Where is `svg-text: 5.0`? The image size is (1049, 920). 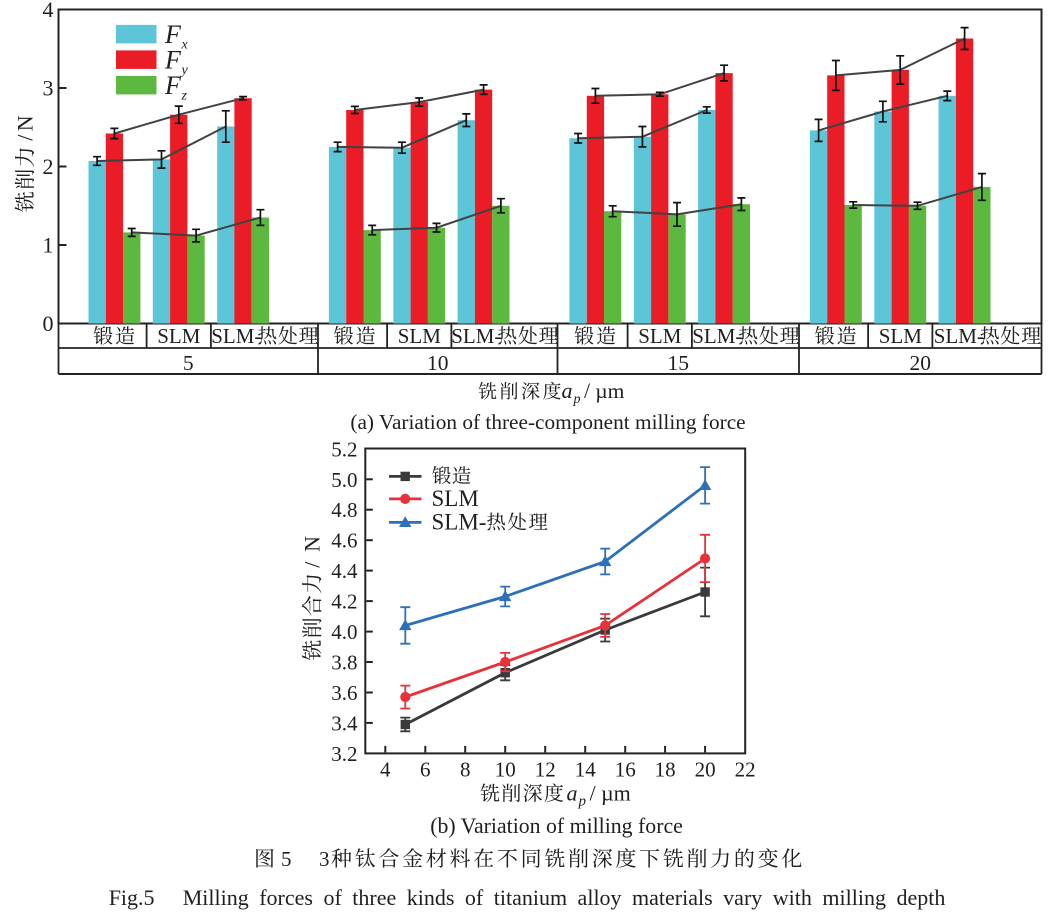
svg-text: 5.0 is located at coordinates (344, 480).